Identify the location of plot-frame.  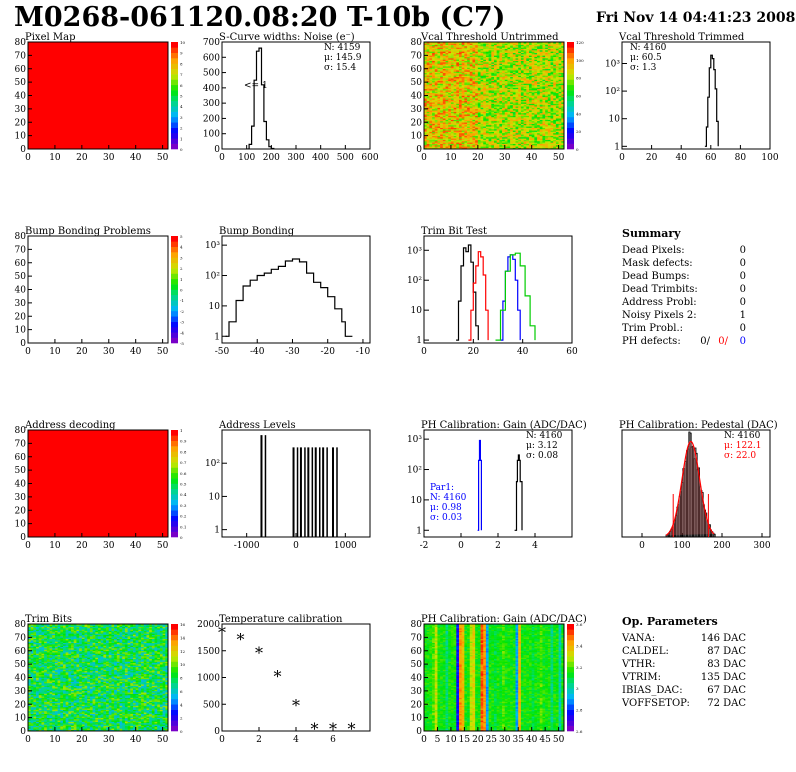
(98, 289).